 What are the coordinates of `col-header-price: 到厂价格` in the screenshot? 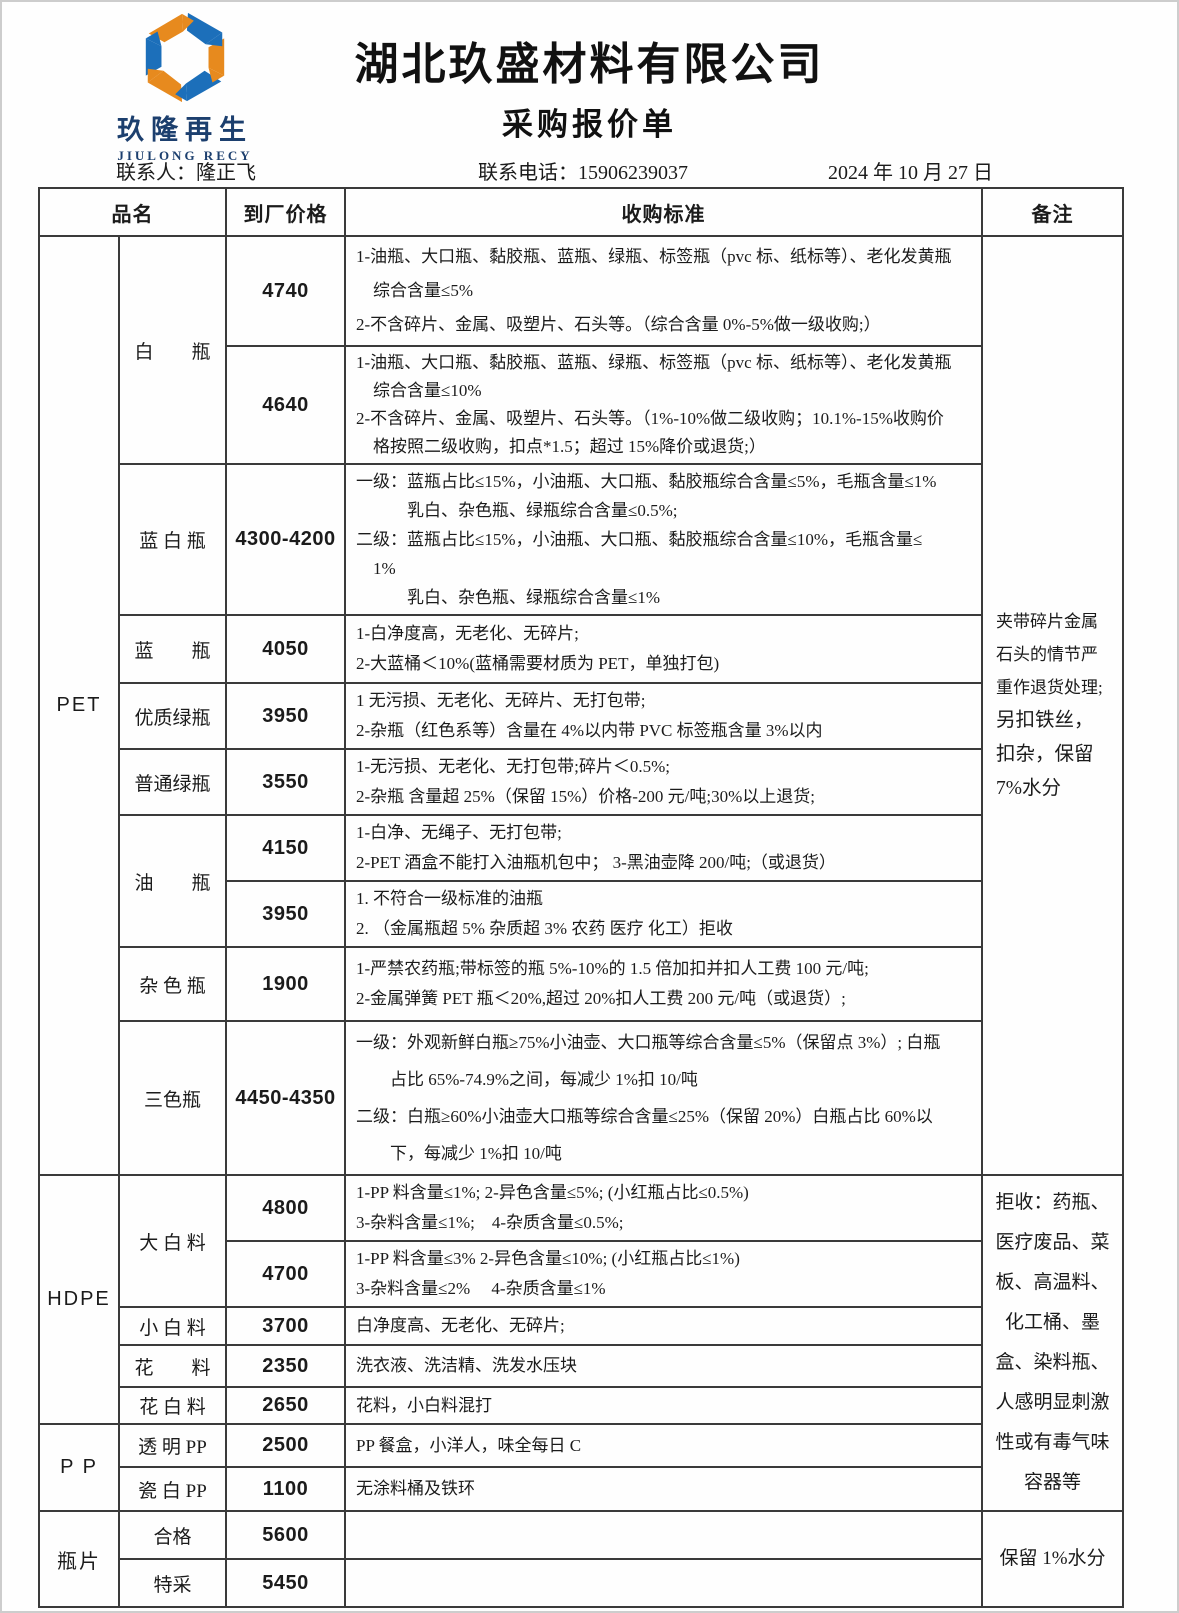 It's located at (285, 212).